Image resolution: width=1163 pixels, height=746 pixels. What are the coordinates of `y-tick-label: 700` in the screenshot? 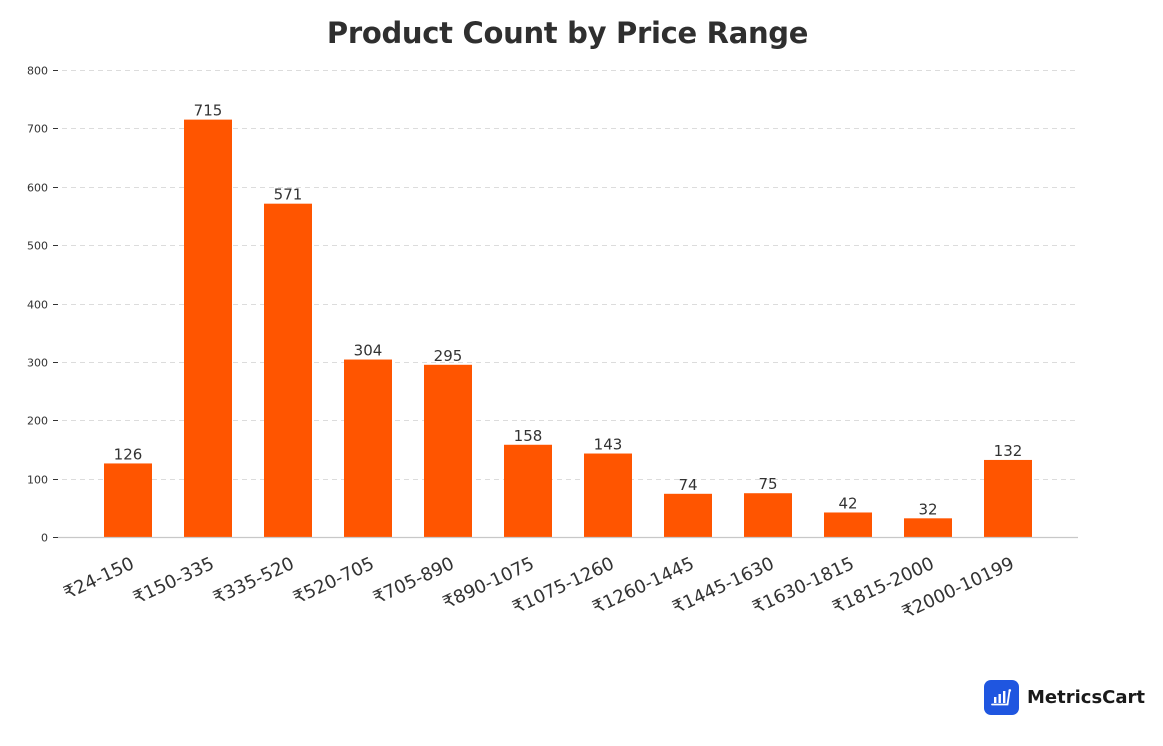 It's located at (37, 129).